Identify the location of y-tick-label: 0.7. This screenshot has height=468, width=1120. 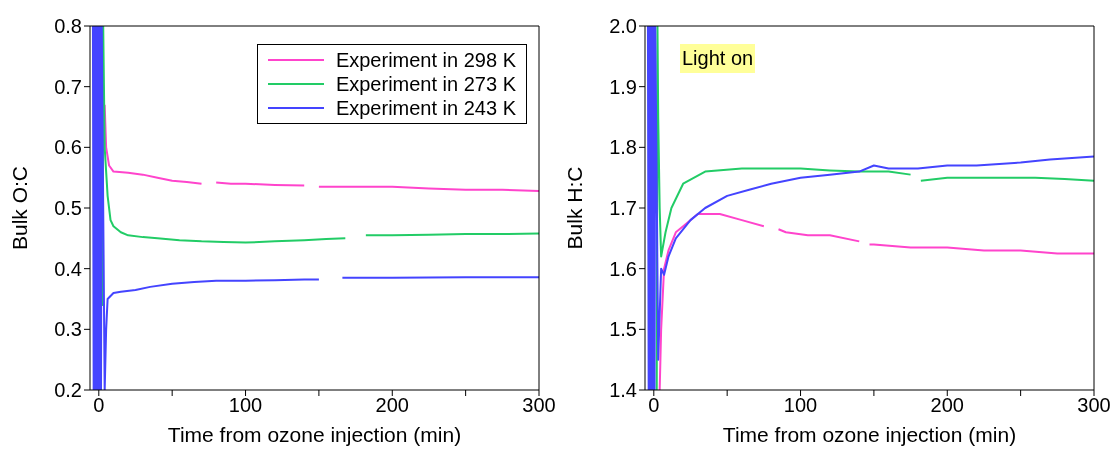
(68, 86).